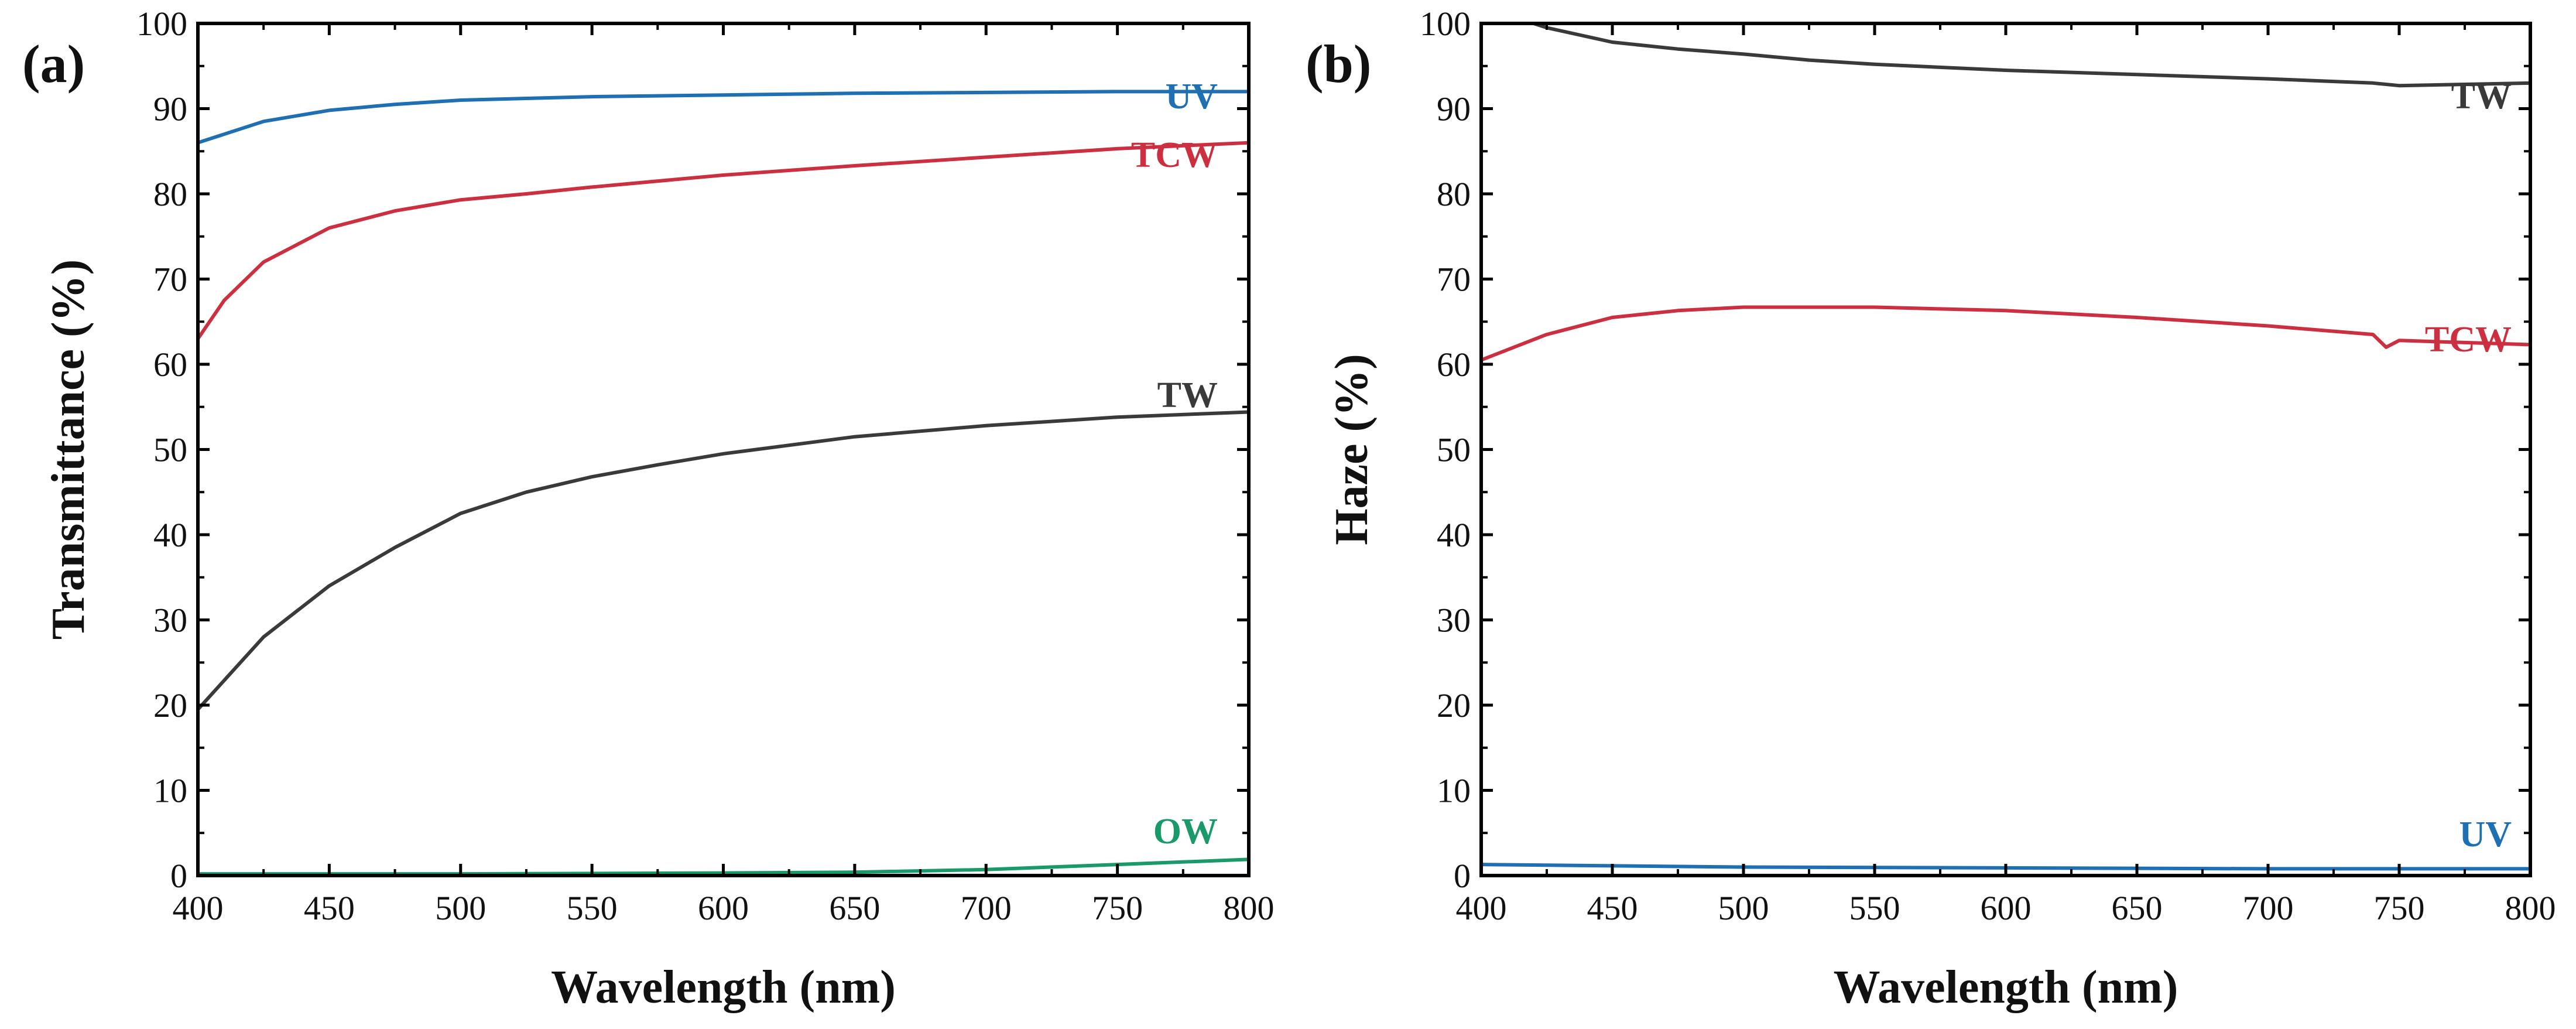  I want to click on panel-label: (b), so click(1338, 64).